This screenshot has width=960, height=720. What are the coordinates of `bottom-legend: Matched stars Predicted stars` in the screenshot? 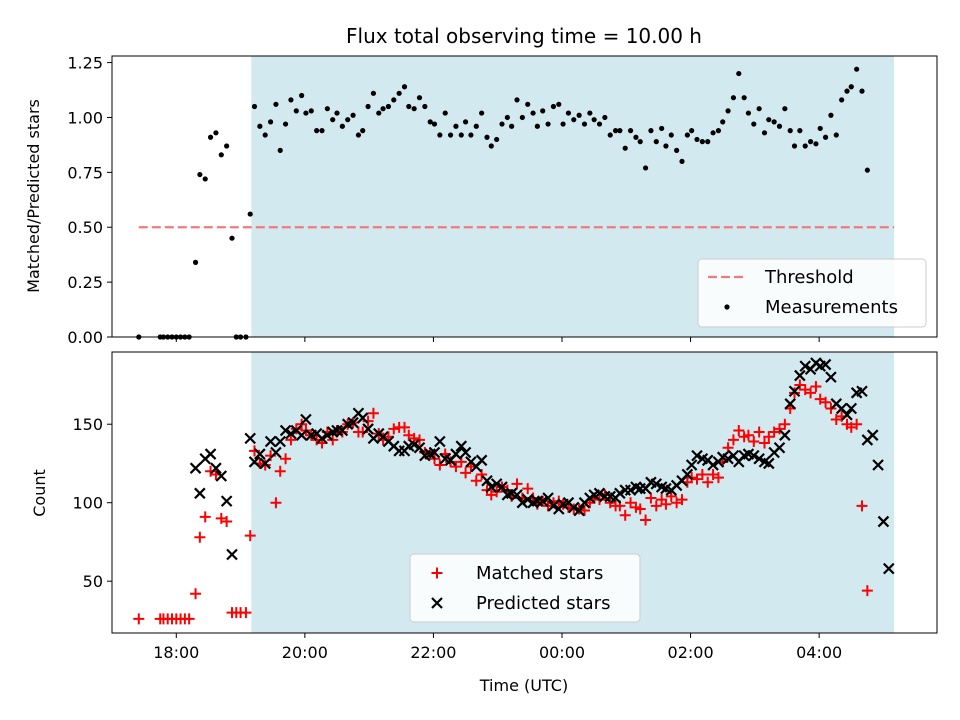 It's located at (525, 588).